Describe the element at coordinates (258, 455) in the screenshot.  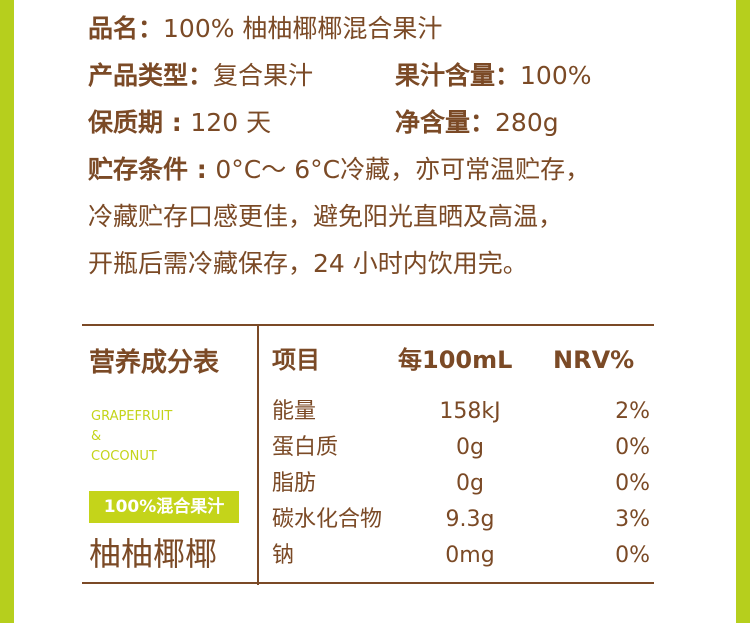
I see `table-divider` at that location.